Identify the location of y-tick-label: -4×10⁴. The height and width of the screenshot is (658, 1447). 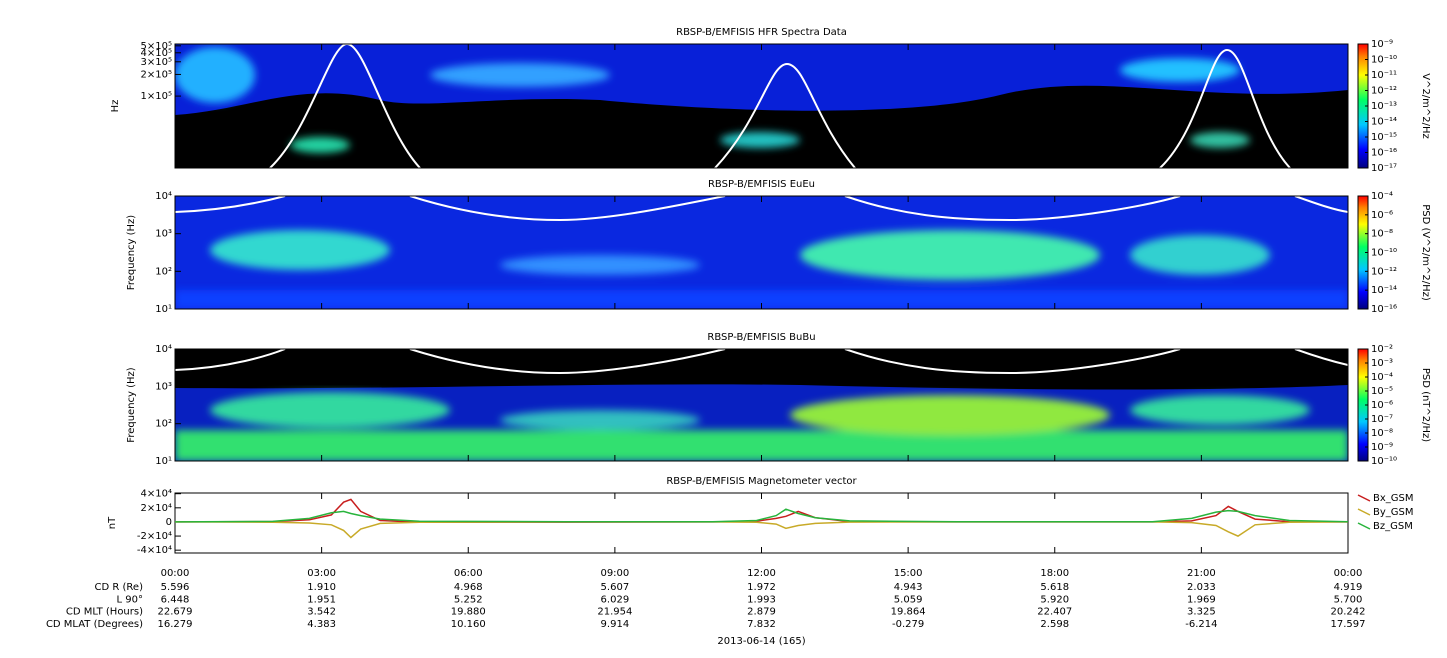
(154, 550).